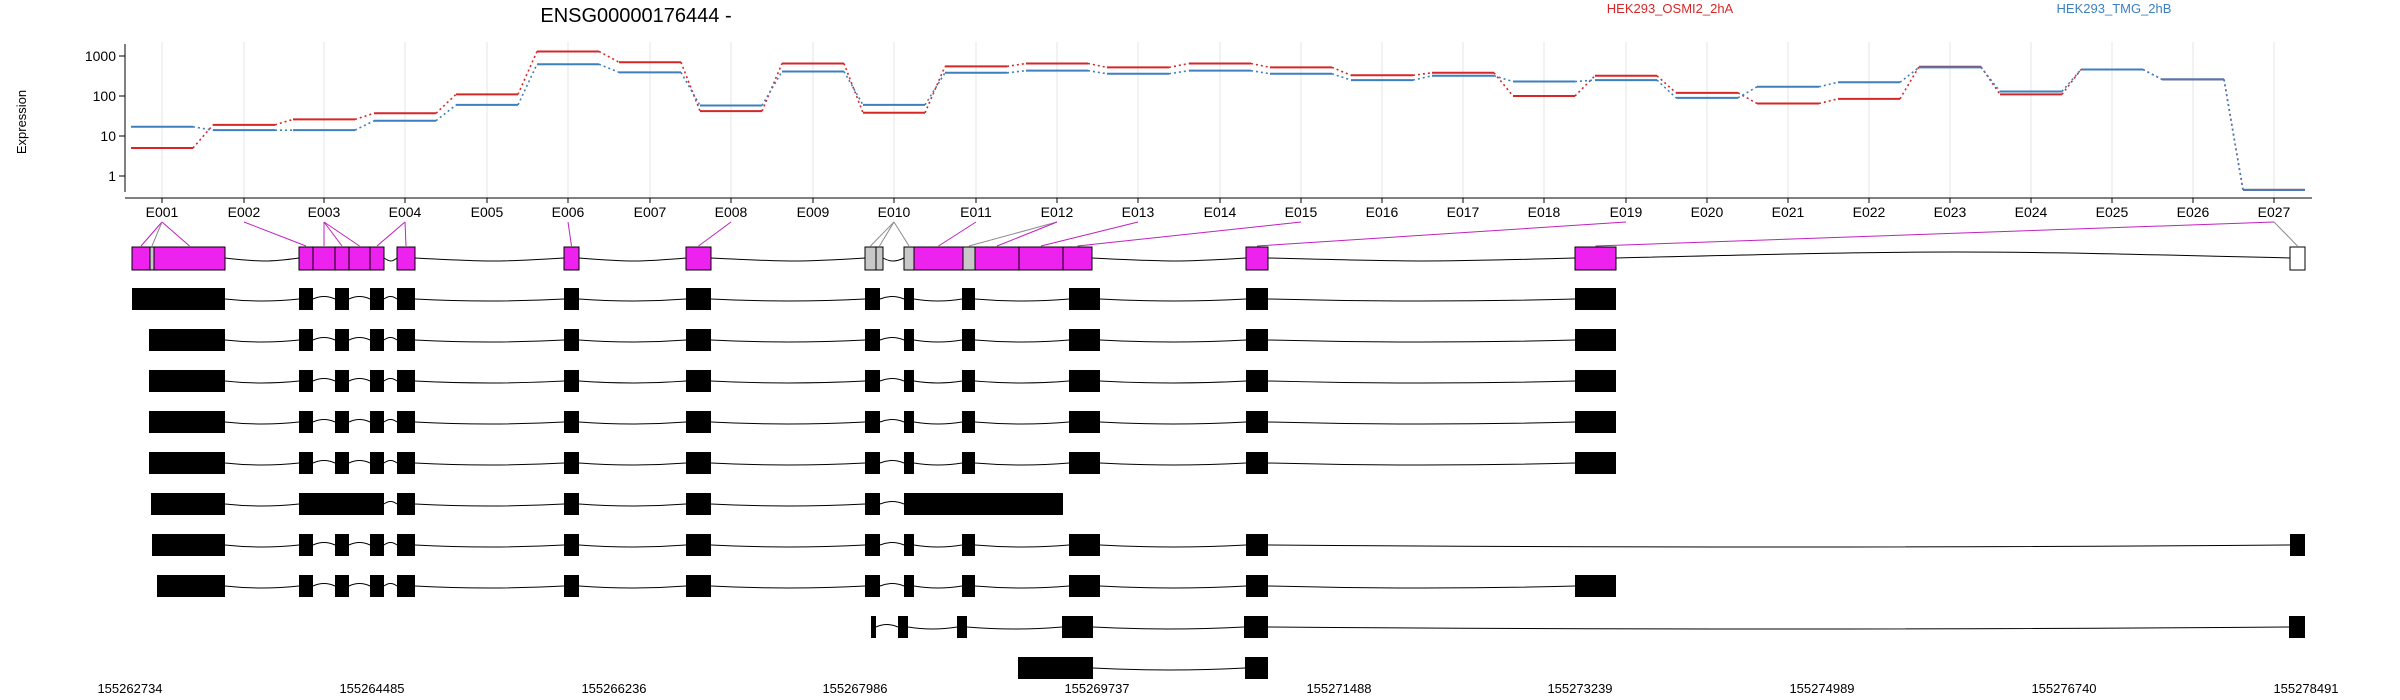 The image size is (2400, 700). Describe the element at coordinates (100, 56) in the screenshot. I see `y-tick-label: 1000` at that location.